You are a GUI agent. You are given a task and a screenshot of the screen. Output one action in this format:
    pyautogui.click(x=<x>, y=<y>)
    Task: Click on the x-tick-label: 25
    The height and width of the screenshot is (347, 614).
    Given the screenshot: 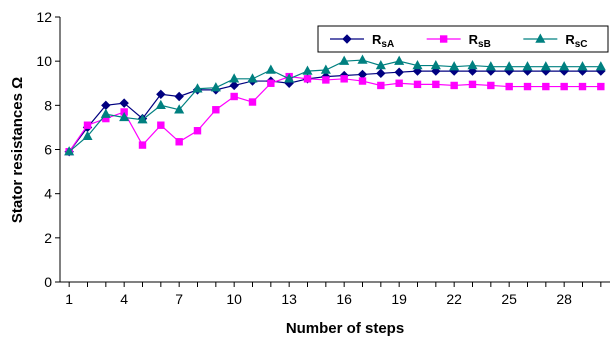 What is the action you would take?
    pyautogui.click(x=509, y=299)
    